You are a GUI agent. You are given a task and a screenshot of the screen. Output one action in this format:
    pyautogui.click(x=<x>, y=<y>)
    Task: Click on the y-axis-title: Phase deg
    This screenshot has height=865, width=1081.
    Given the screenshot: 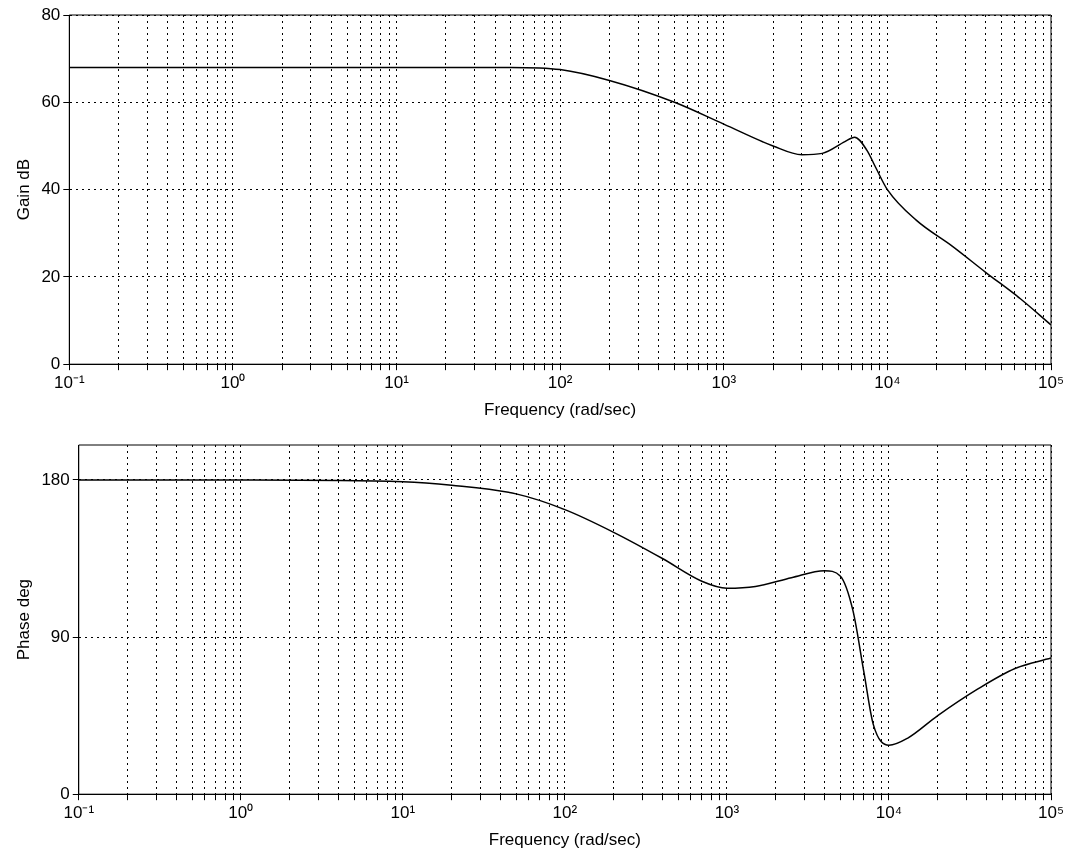 What is the action you would take?
    pyautogui.click(x=23, y=619)
    